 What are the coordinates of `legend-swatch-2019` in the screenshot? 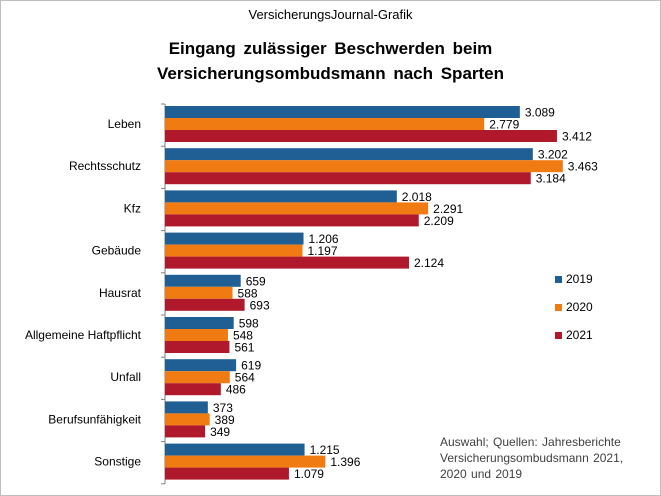 It's located at (558, 279).